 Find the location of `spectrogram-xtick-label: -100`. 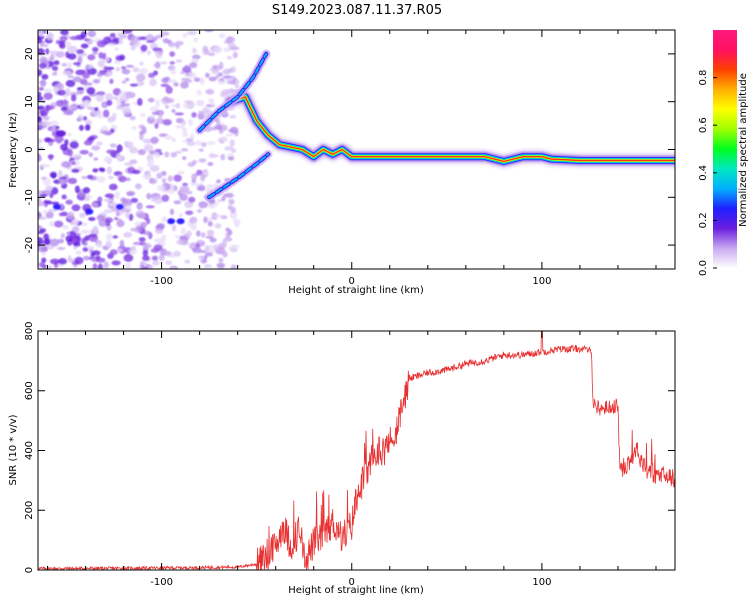

spectrogram-xtick-label: -100 is located at coordinates (161, 281).